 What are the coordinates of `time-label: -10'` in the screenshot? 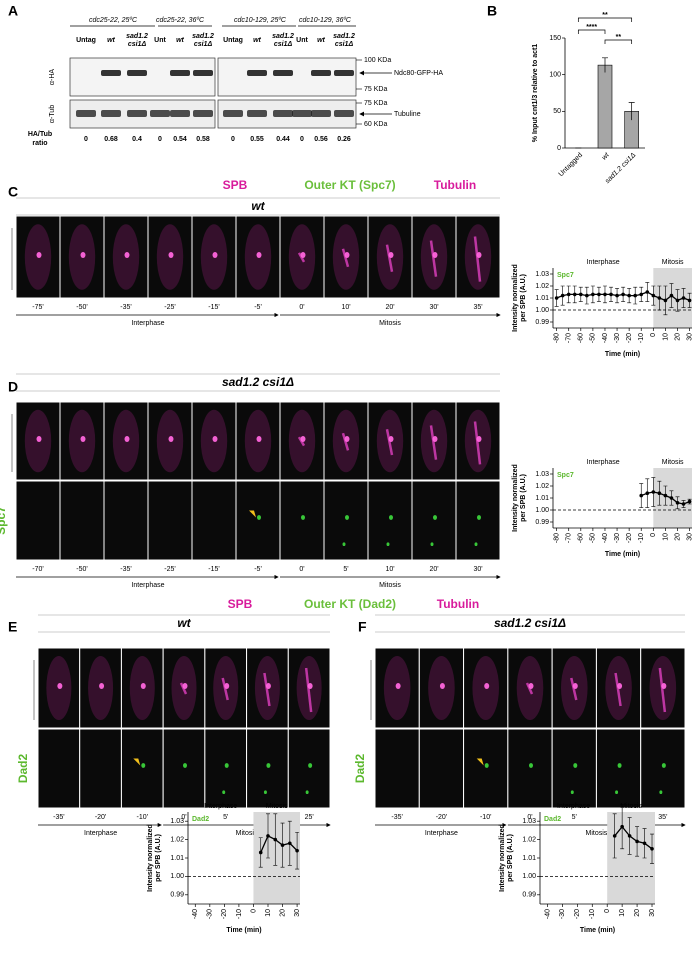 It's located at (485, 817).